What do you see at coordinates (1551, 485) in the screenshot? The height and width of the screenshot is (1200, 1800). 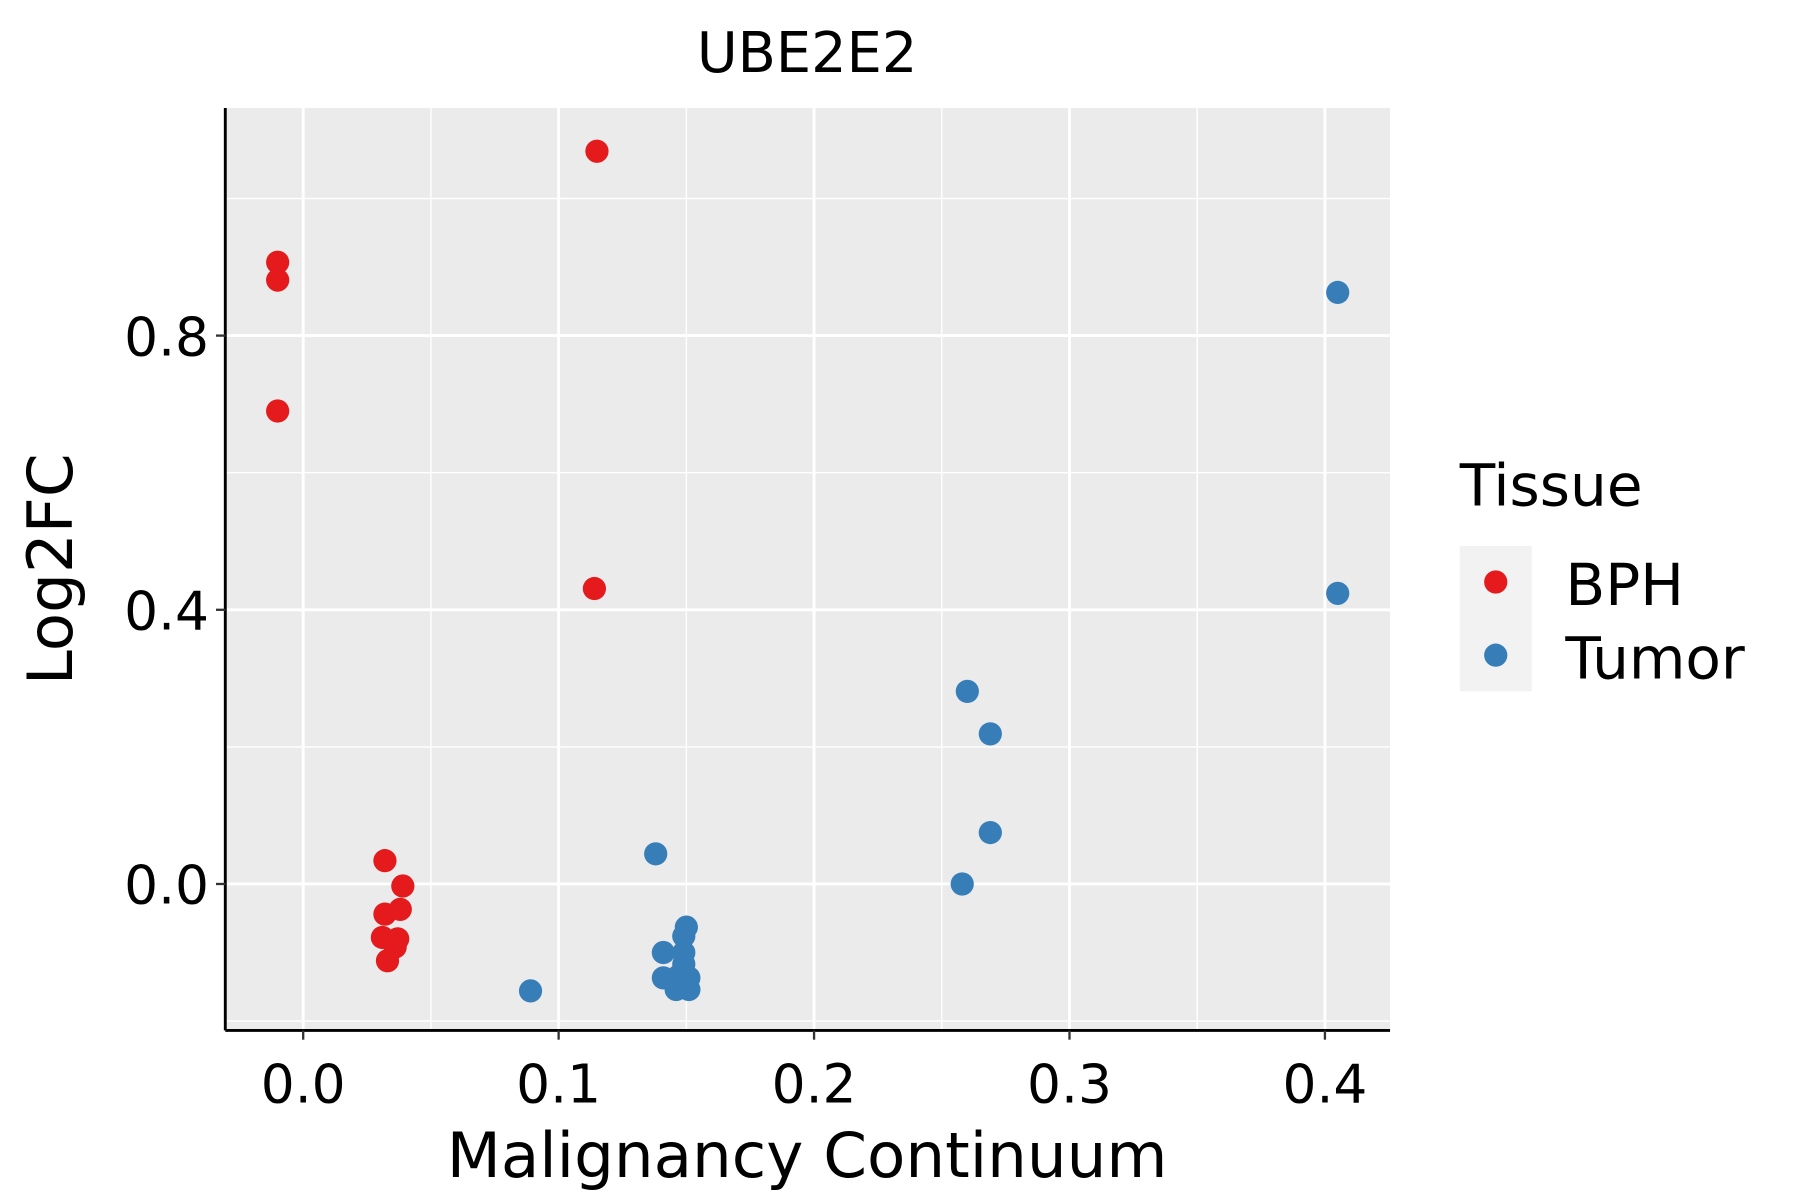 I see `legend-title: Tissue` at bounding box center [1551, 485].